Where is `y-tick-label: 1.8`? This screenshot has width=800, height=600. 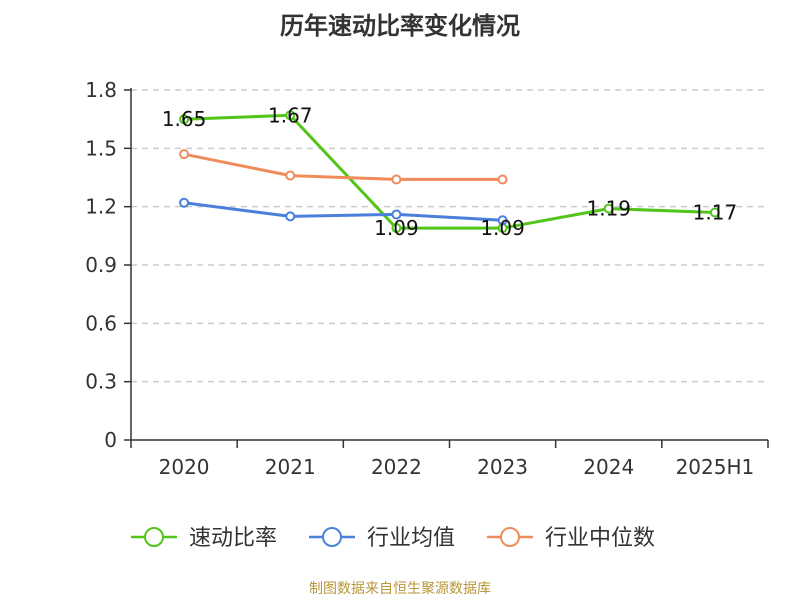 y-tick-label: 1.8 is located at coordinates (101, 90).